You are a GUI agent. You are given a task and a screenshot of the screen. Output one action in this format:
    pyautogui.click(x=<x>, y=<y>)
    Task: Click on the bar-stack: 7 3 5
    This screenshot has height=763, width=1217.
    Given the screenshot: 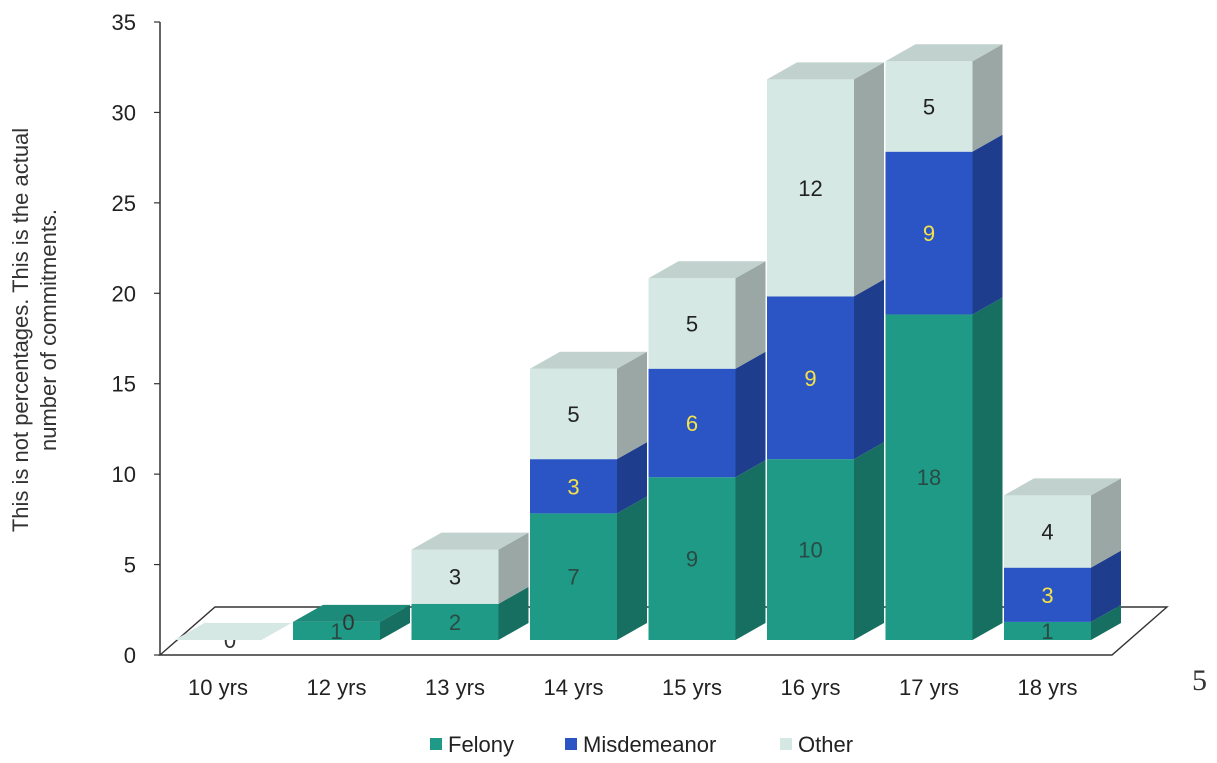 What is the action you would take?
    pyautogui.click(x=588, y=495)
    